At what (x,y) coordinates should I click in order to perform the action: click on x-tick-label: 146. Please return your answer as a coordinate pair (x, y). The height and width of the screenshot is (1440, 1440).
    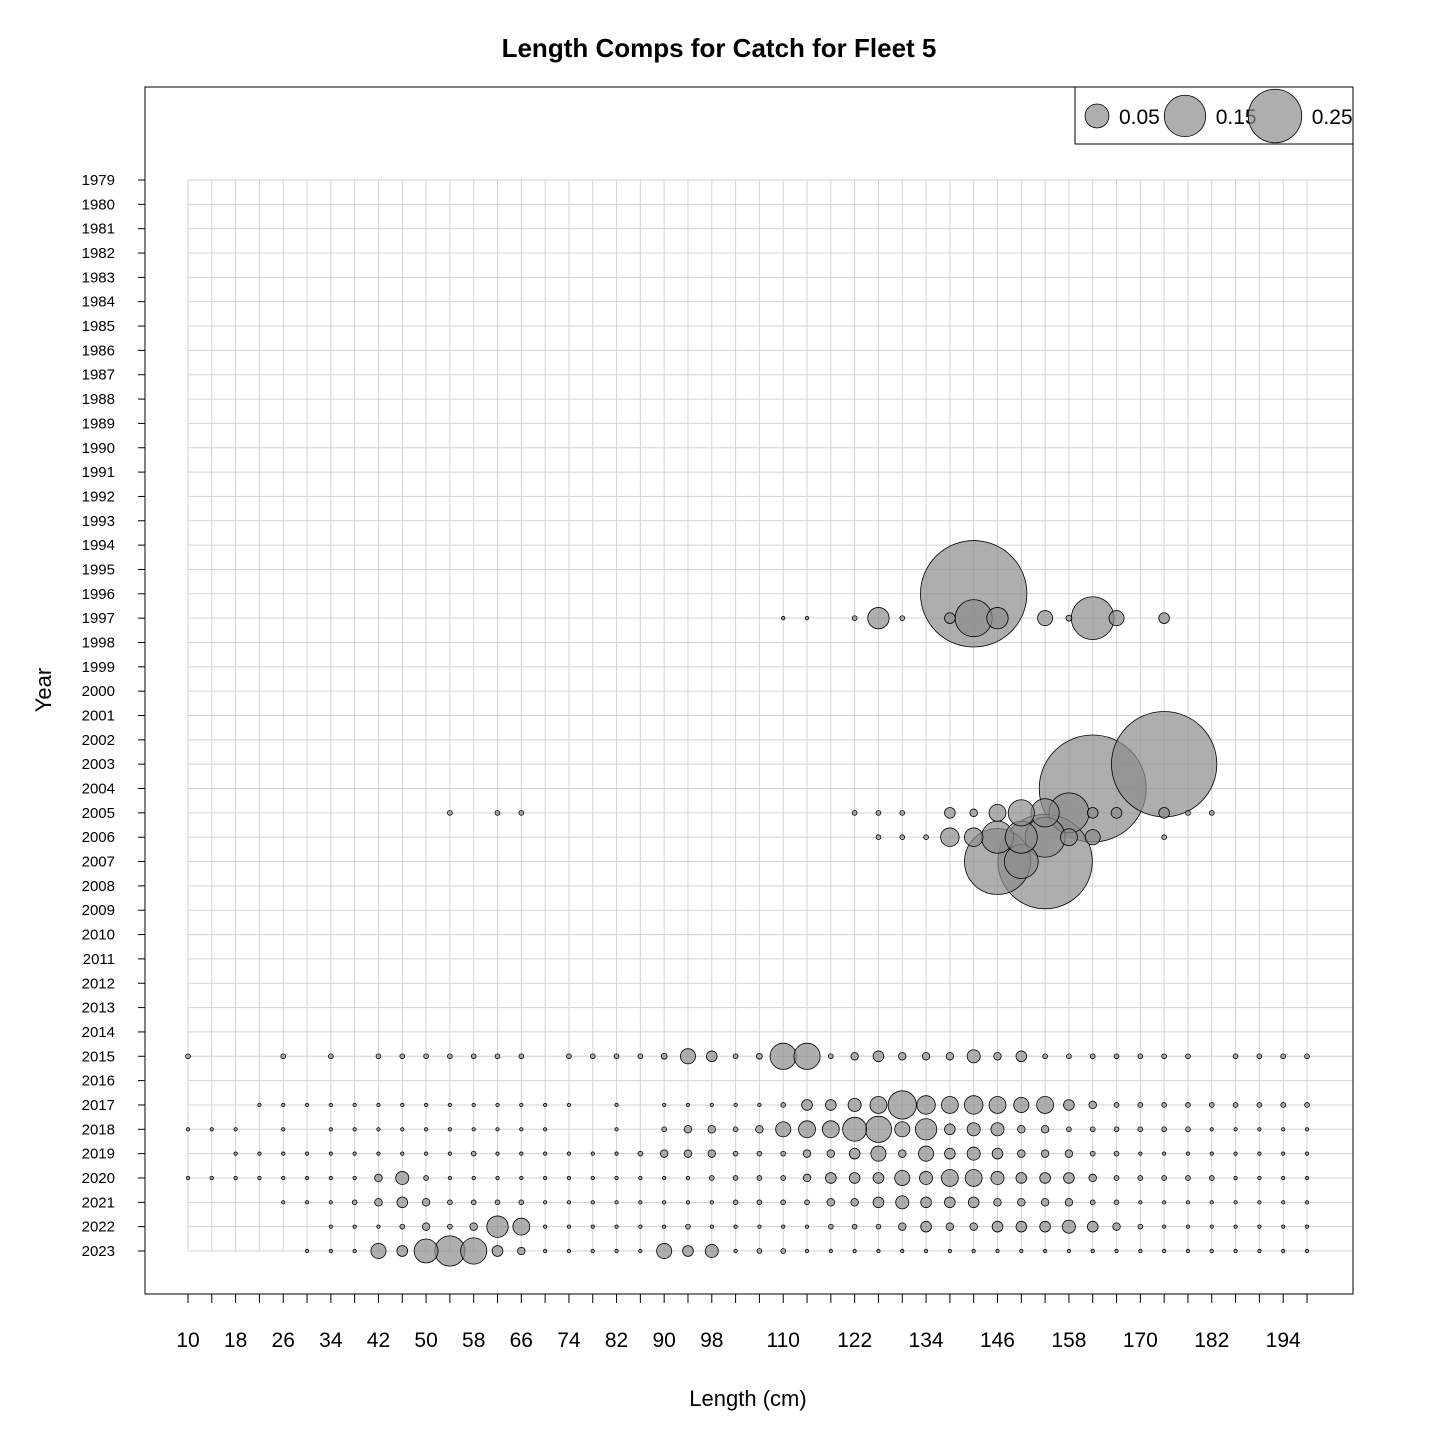
    Looking at the image, I should click on (997, 1340).